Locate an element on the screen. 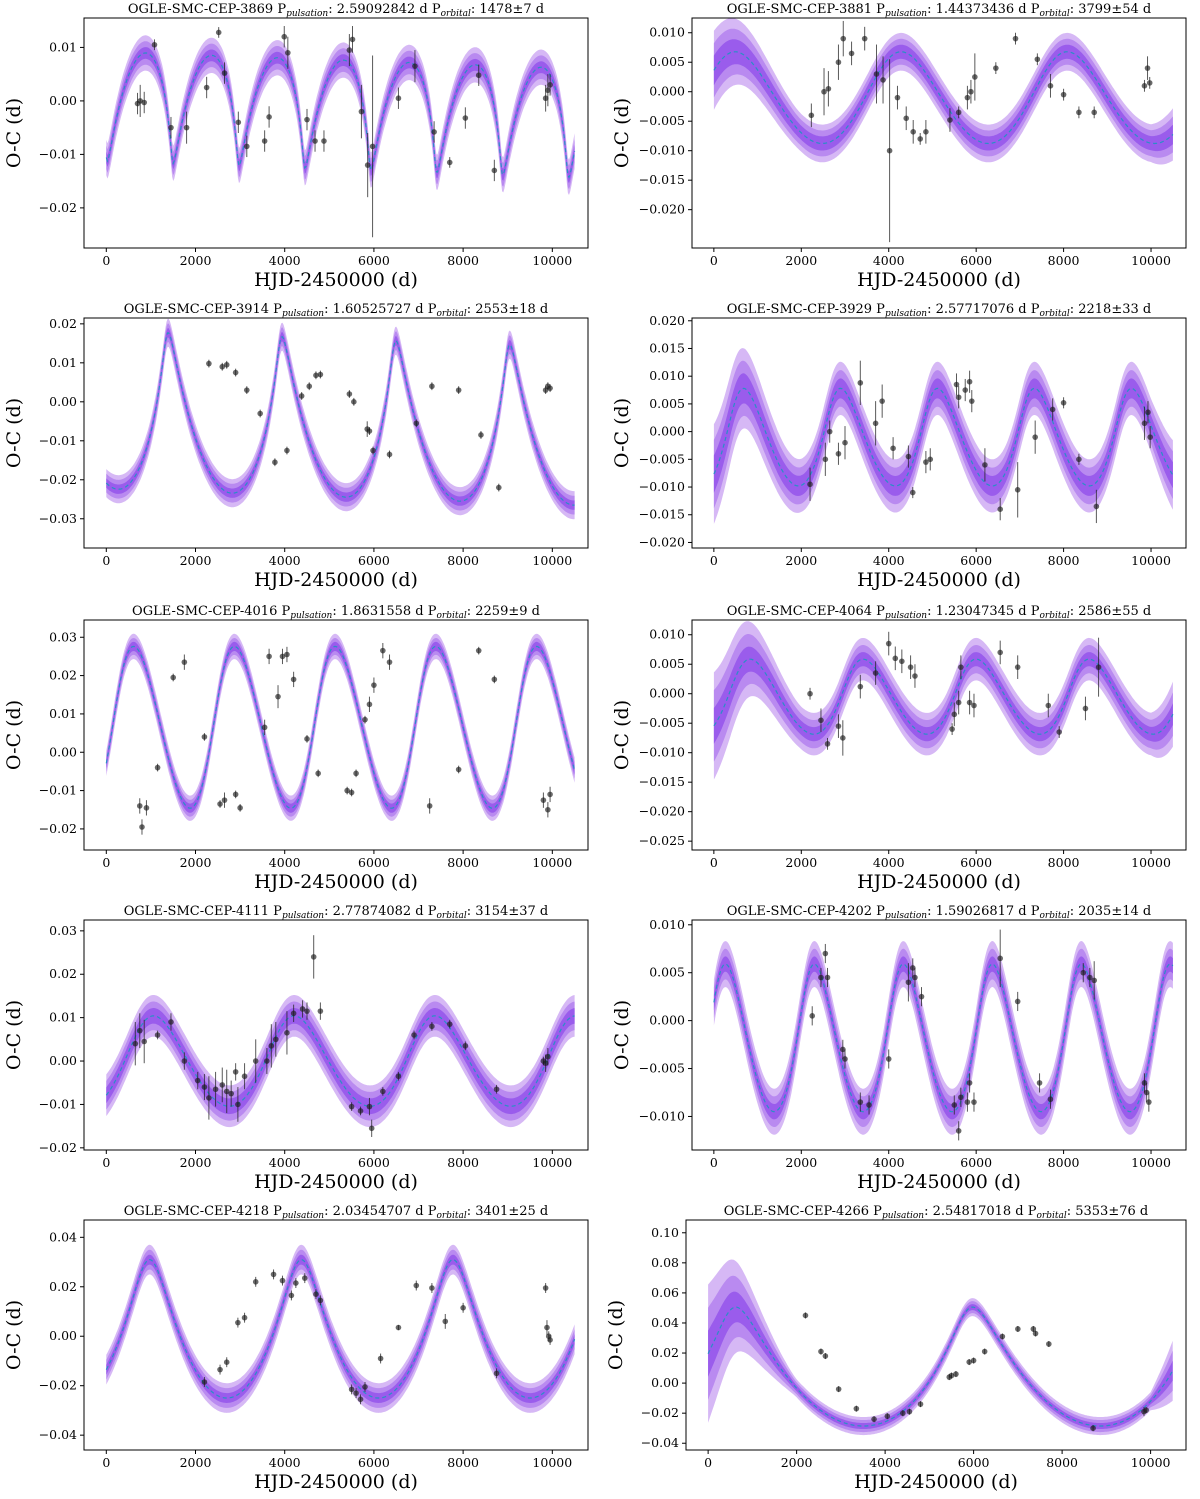 The width and height of the screenshot is (1200, 1499). y-tick-label: −0.02 is located at coordinates (58, 1385).